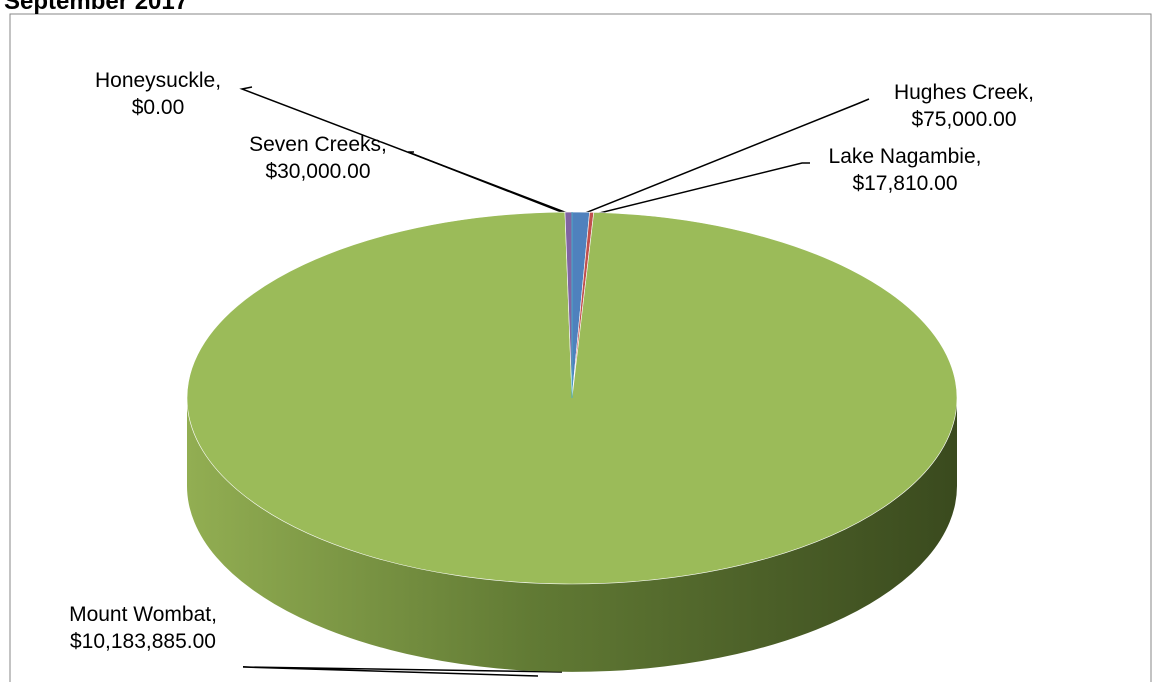  Describe the element at coordinates (406, 151) in the screenshot. I see `leader-line-honeysuckle` at that location.